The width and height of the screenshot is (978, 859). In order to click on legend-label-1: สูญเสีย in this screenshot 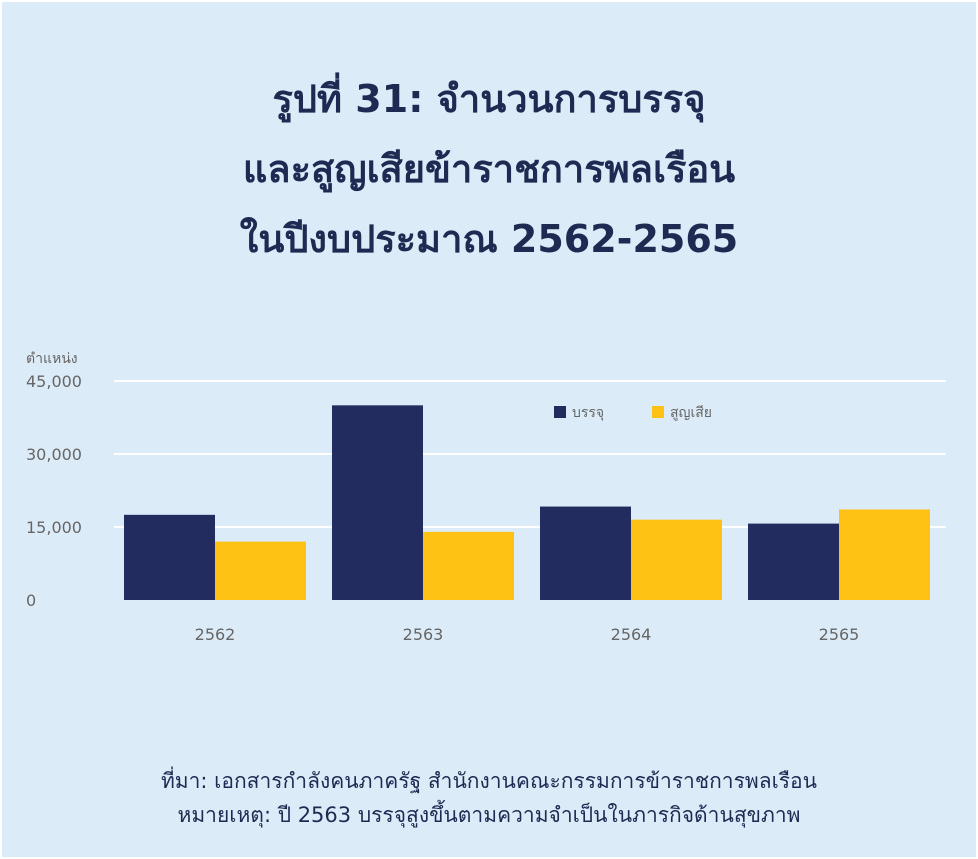, I will do `click(691, 413)`.